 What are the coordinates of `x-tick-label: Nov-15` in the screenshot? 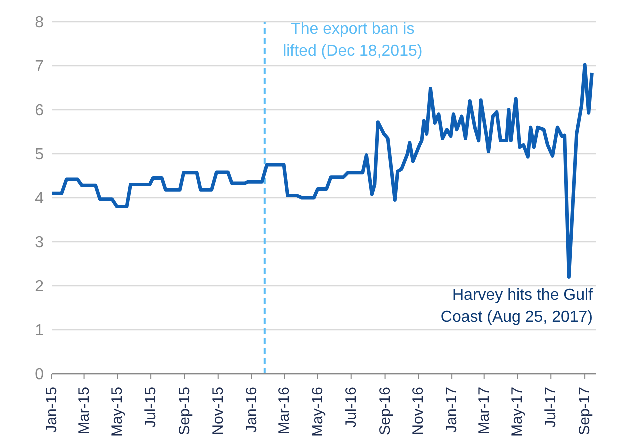 It's located at (218, 411).